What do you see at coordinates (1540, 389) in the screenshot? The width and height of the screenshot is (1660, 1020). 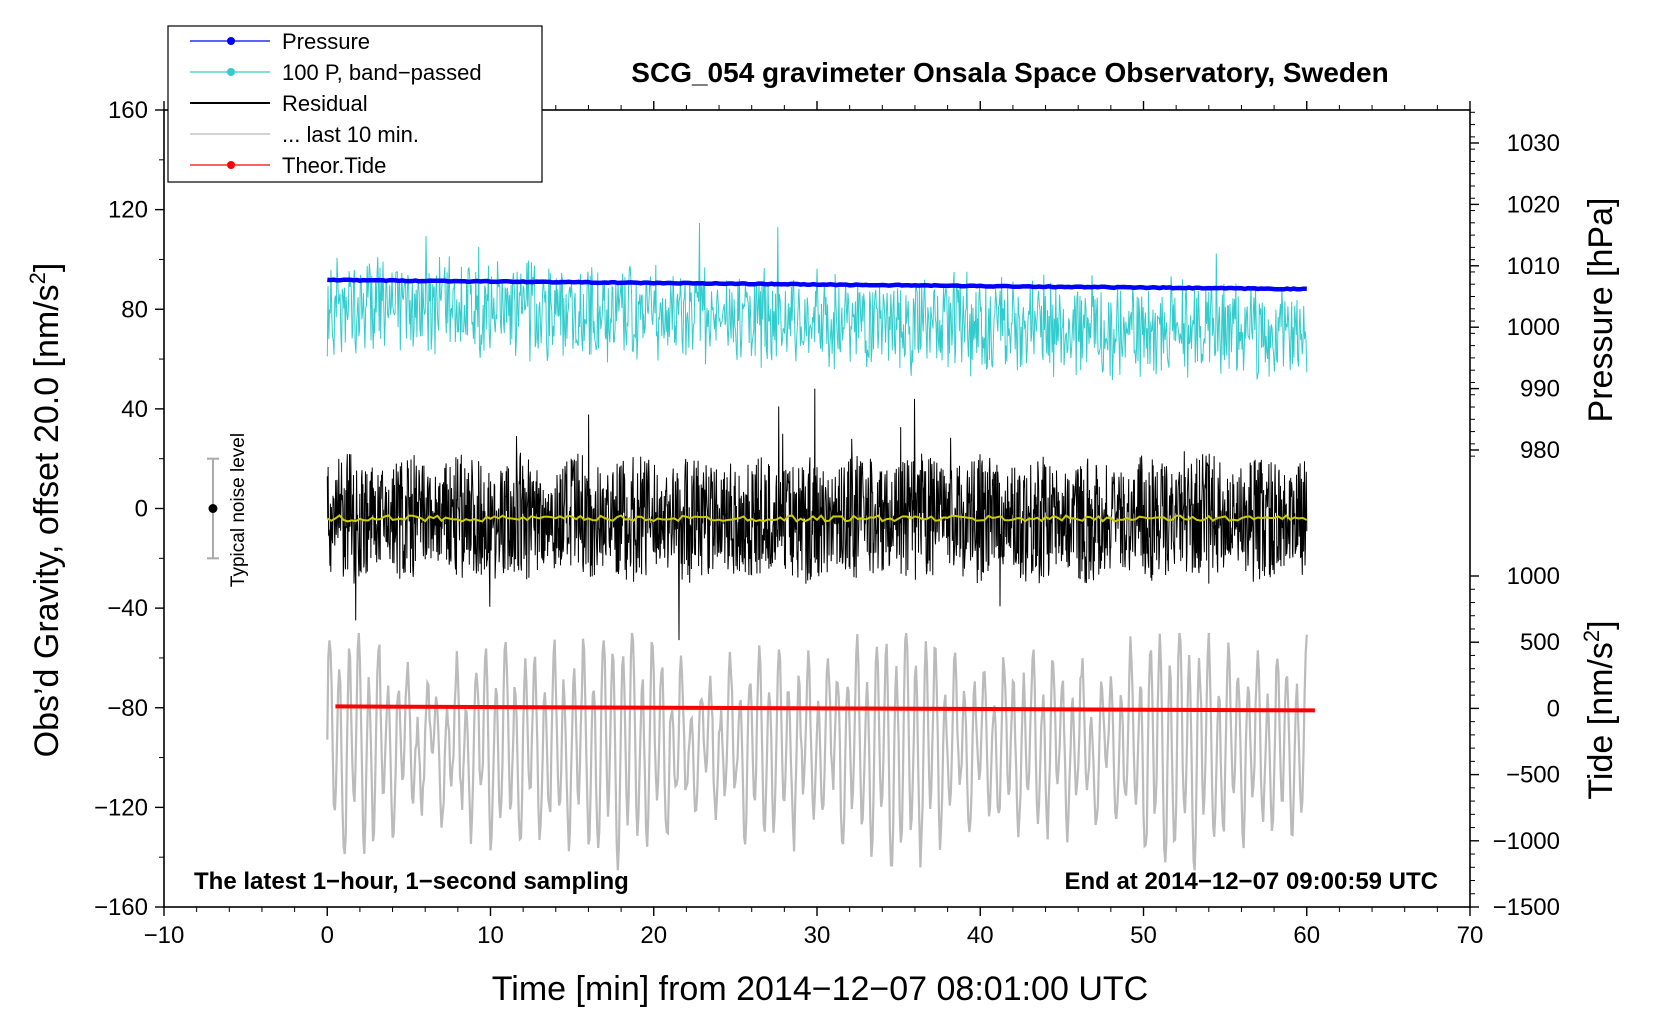 I see `pressure-tick-label: 990` at bounding box center [1540, 389].